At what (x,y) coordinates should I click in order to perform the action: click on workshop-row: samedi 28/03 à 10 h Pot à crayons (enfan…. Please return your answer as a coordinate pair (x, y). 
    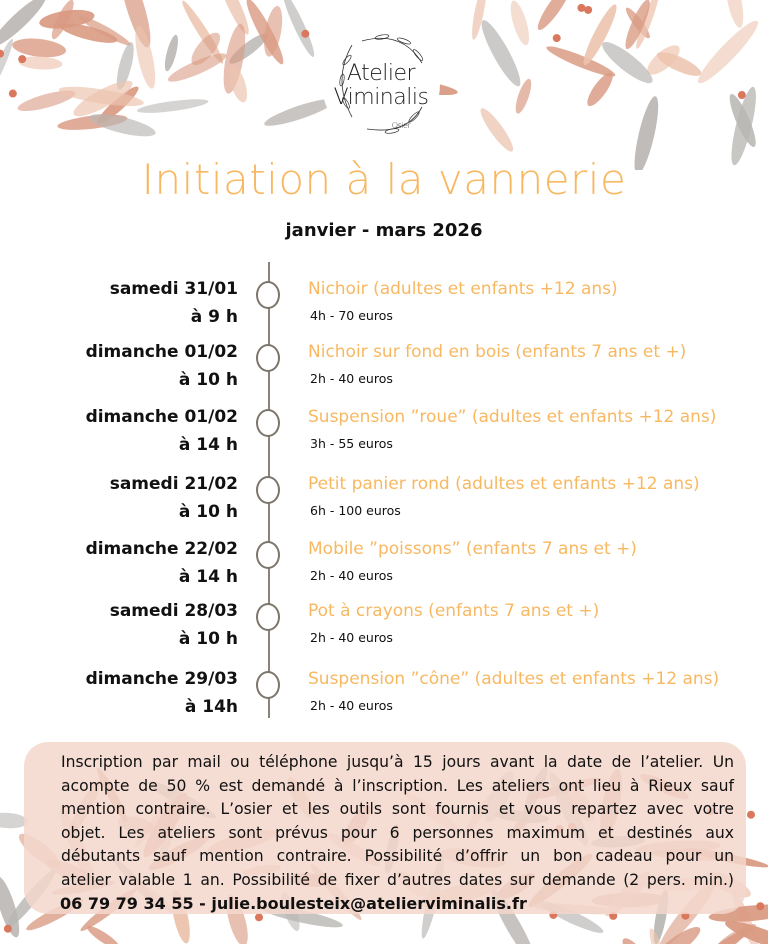
    Looking at the image, I should click on (384, 639).